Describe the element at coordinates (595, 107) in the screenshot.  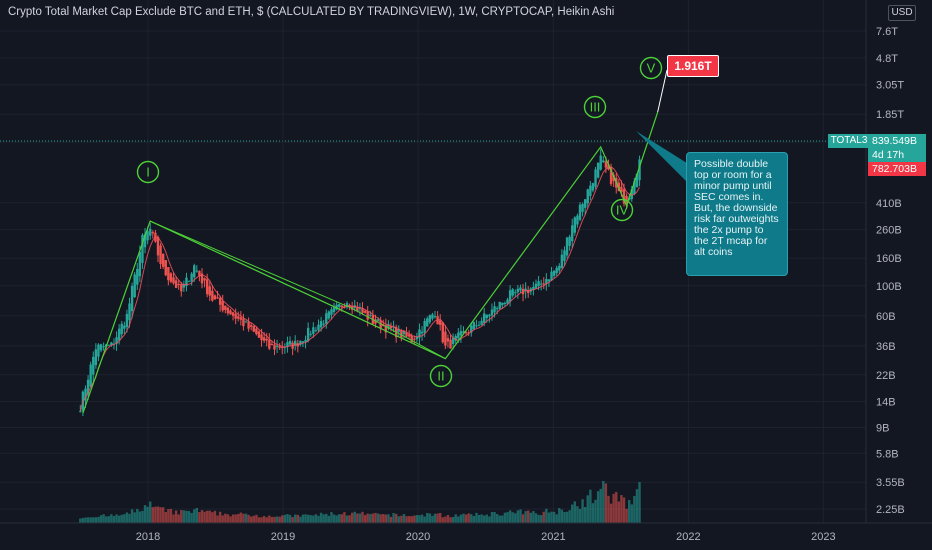
I see `wave-label-circle` at that location.